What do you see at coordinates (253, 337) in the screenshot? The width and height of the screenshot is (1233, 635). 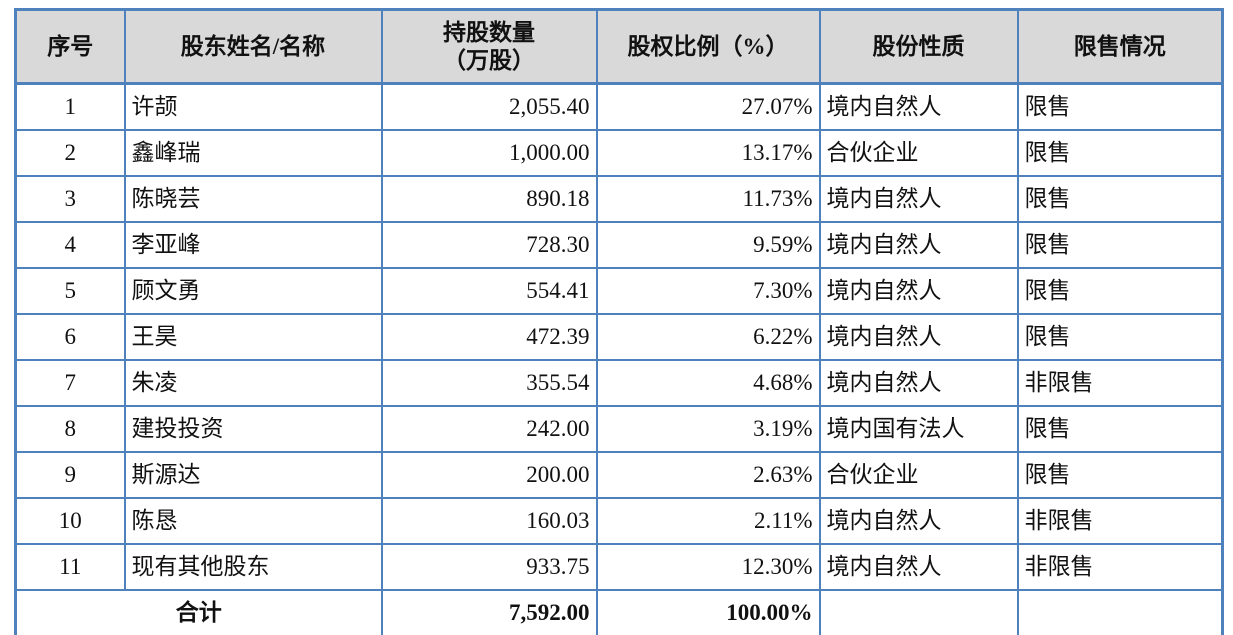 I see `cell-name: 王昊` at bounding box center [253, 337].